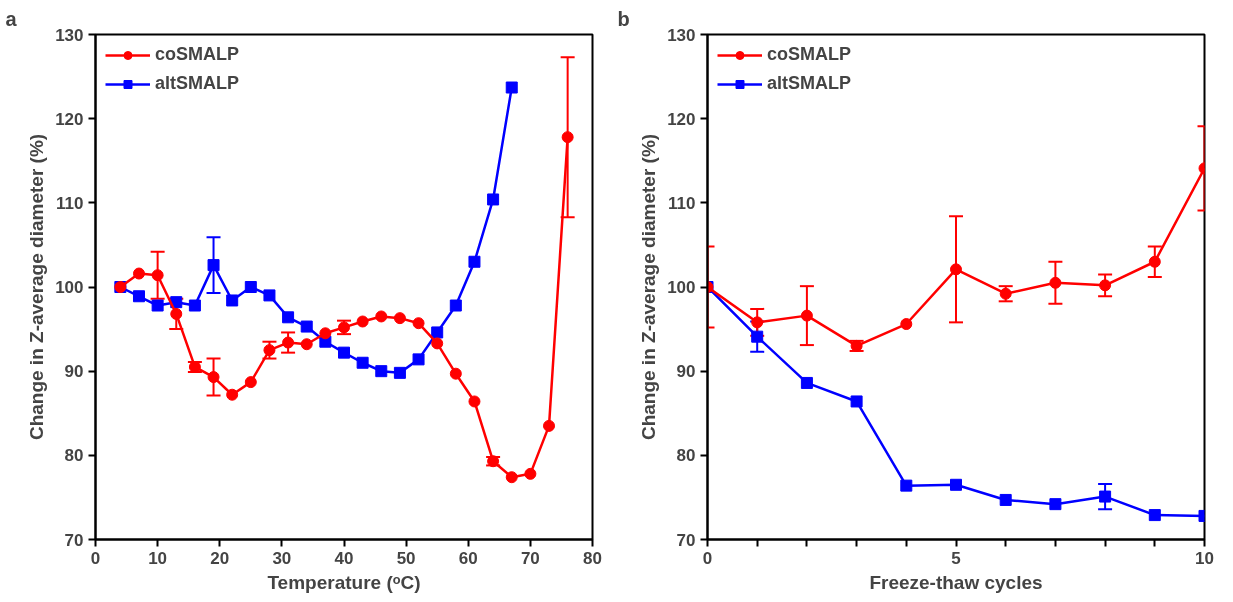 The image size is (1233, 602). Describe the element at coordinates (592, 558) in the screenshot. I see `x-tick-label: 80` at that location.